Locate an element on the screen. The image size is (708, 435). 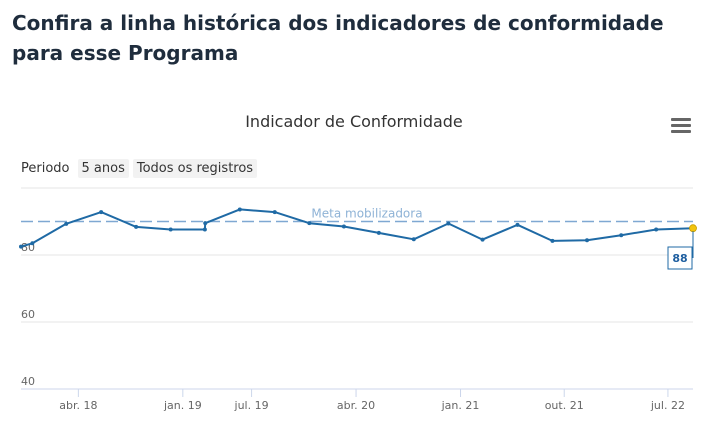
target-line-group: Meta mobilizadora is located at coordinates (357, 215).